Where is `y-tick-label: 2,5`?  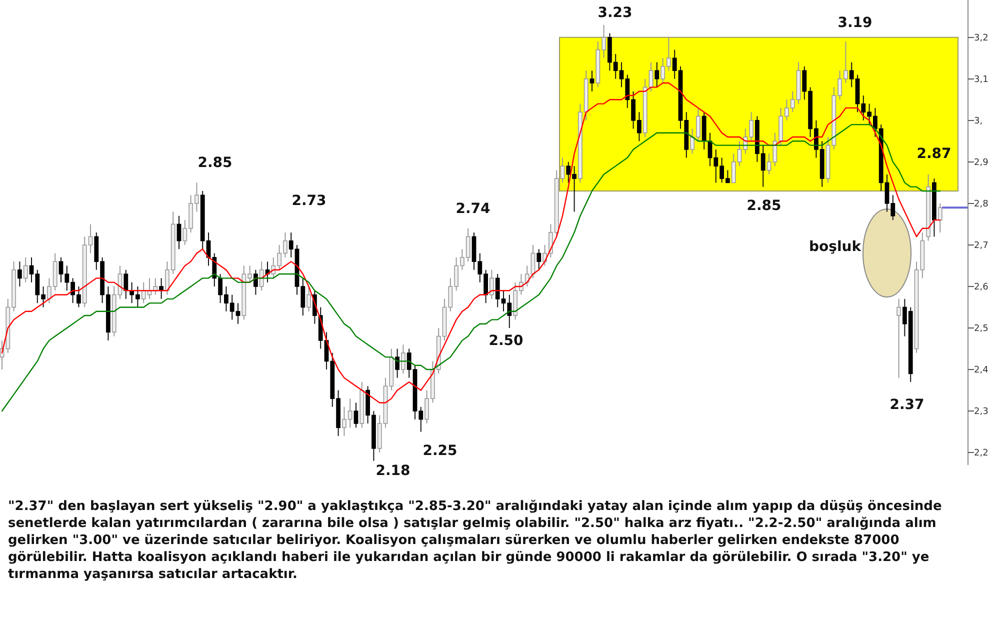 y-tick-label: 2,5 is located at coordinates (981, 329).